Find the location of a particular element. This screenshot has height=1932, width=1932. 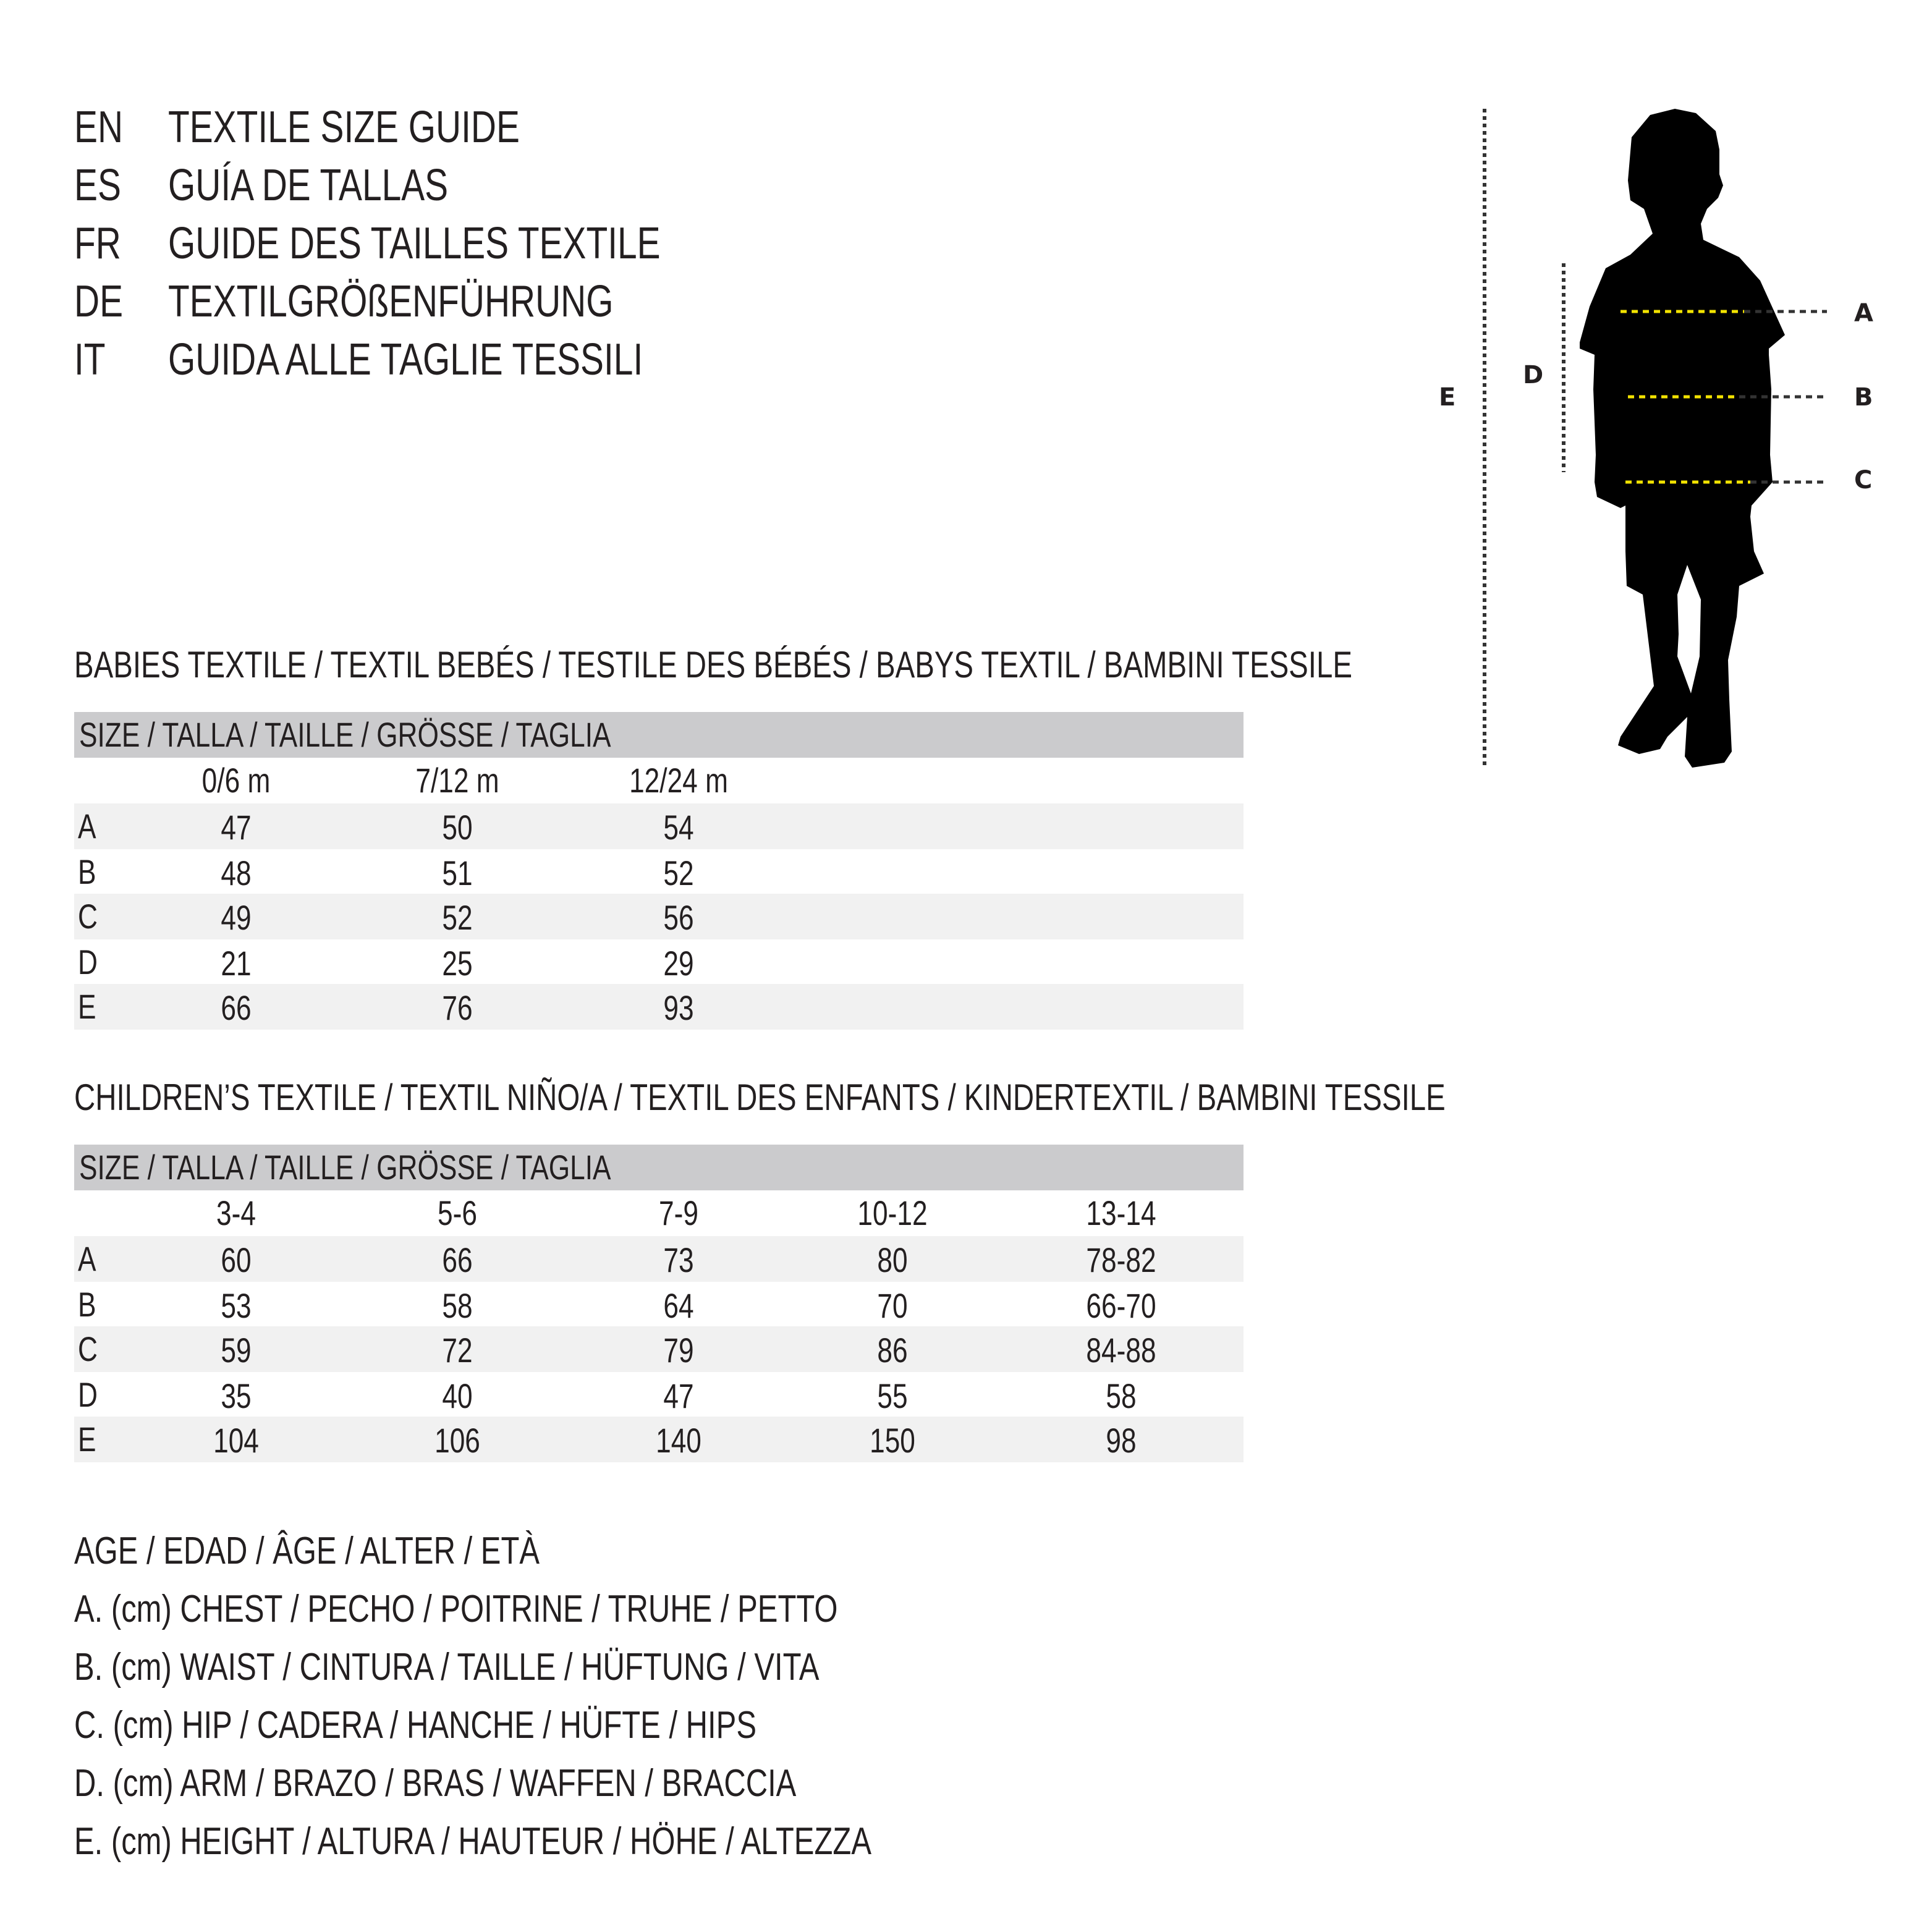

lang-code-it: IT is located at coordinates (90, 359).